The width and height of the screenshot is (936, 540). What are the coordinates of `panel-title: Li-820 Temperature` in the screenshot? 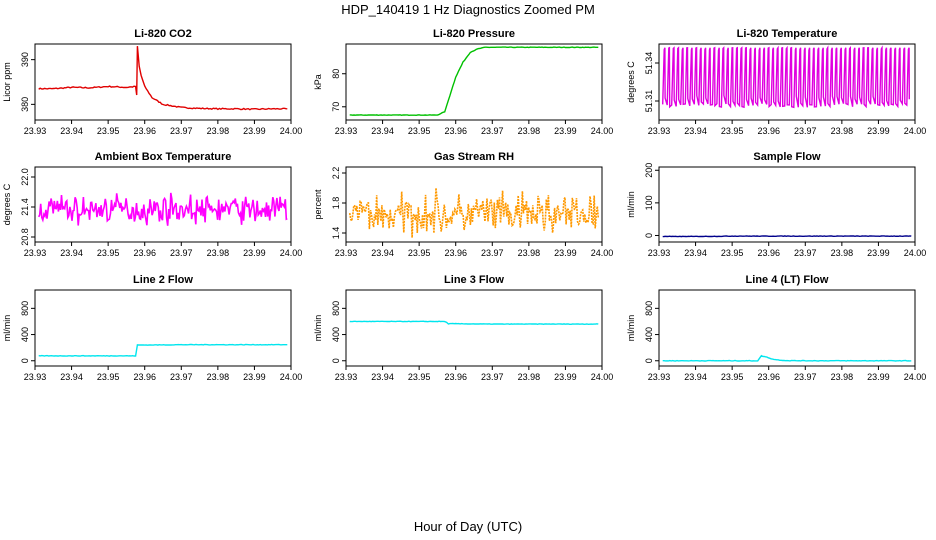 It's located at (787, 34).